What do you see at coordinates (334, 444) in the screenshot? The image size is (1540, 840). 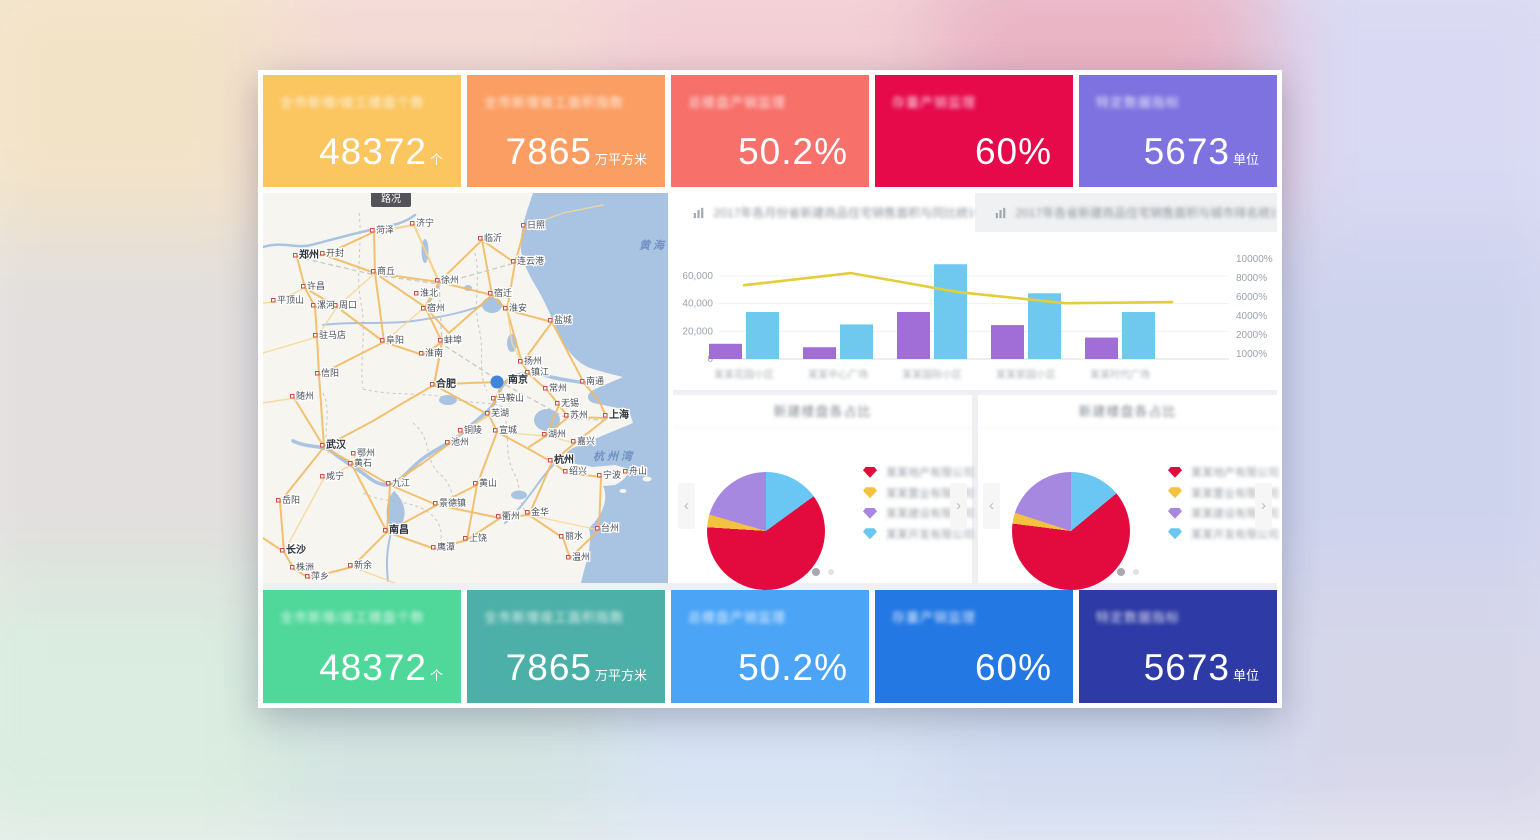 I see `city-marker-武汉: 武汉` at bounding box center [334, 444].